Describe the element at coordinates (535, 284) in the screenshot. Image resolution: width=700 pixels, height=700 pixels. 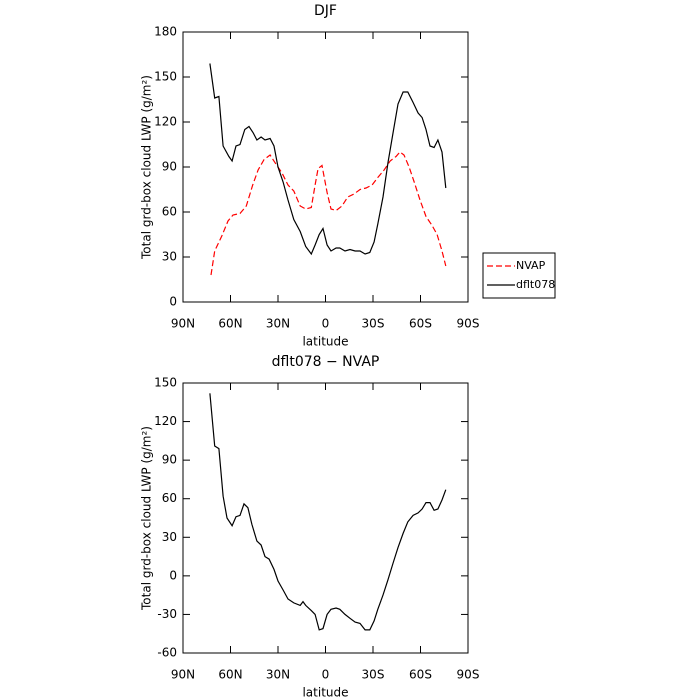
I see `legend-label: dflt078` at that location.